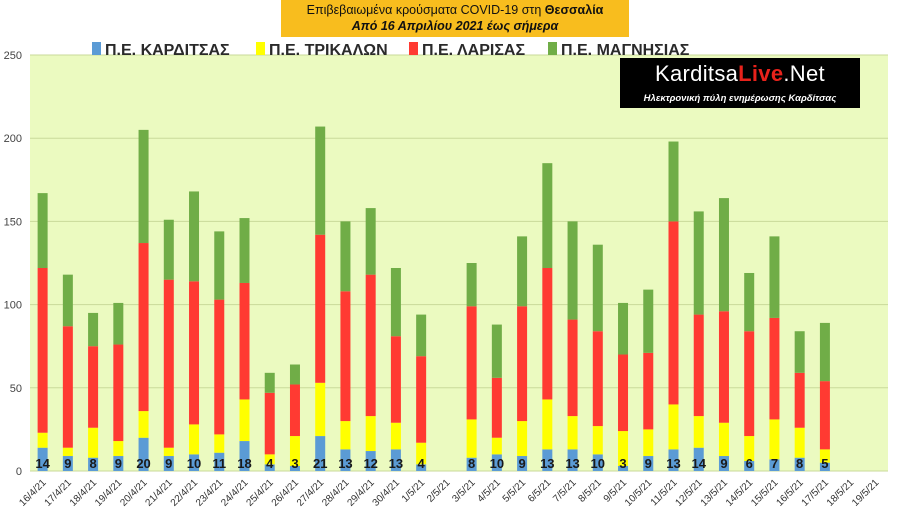 The image size is (900, 515). What do you see at coordinates (540, 491) in the screenshot?
I see `x-tick-label: 6/5/21` at bounding box center [540, 491].